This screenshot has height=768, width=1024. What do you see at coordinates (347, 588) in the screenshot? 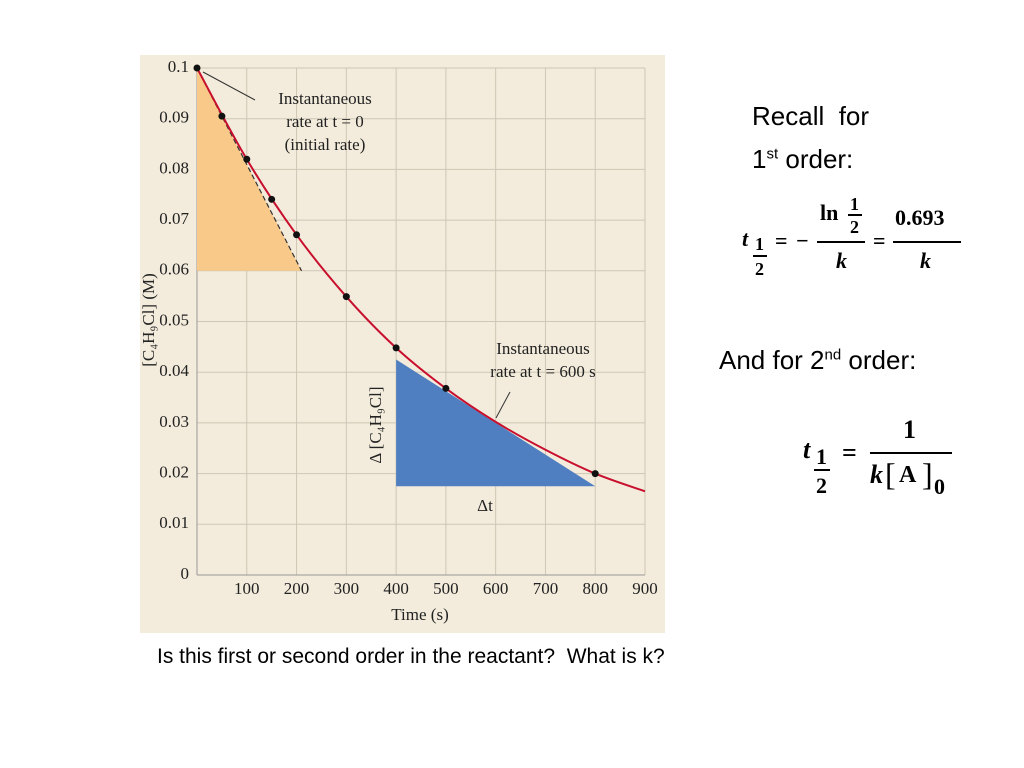
I see `x-tick-label: 300` at bounding box center [347, 588].